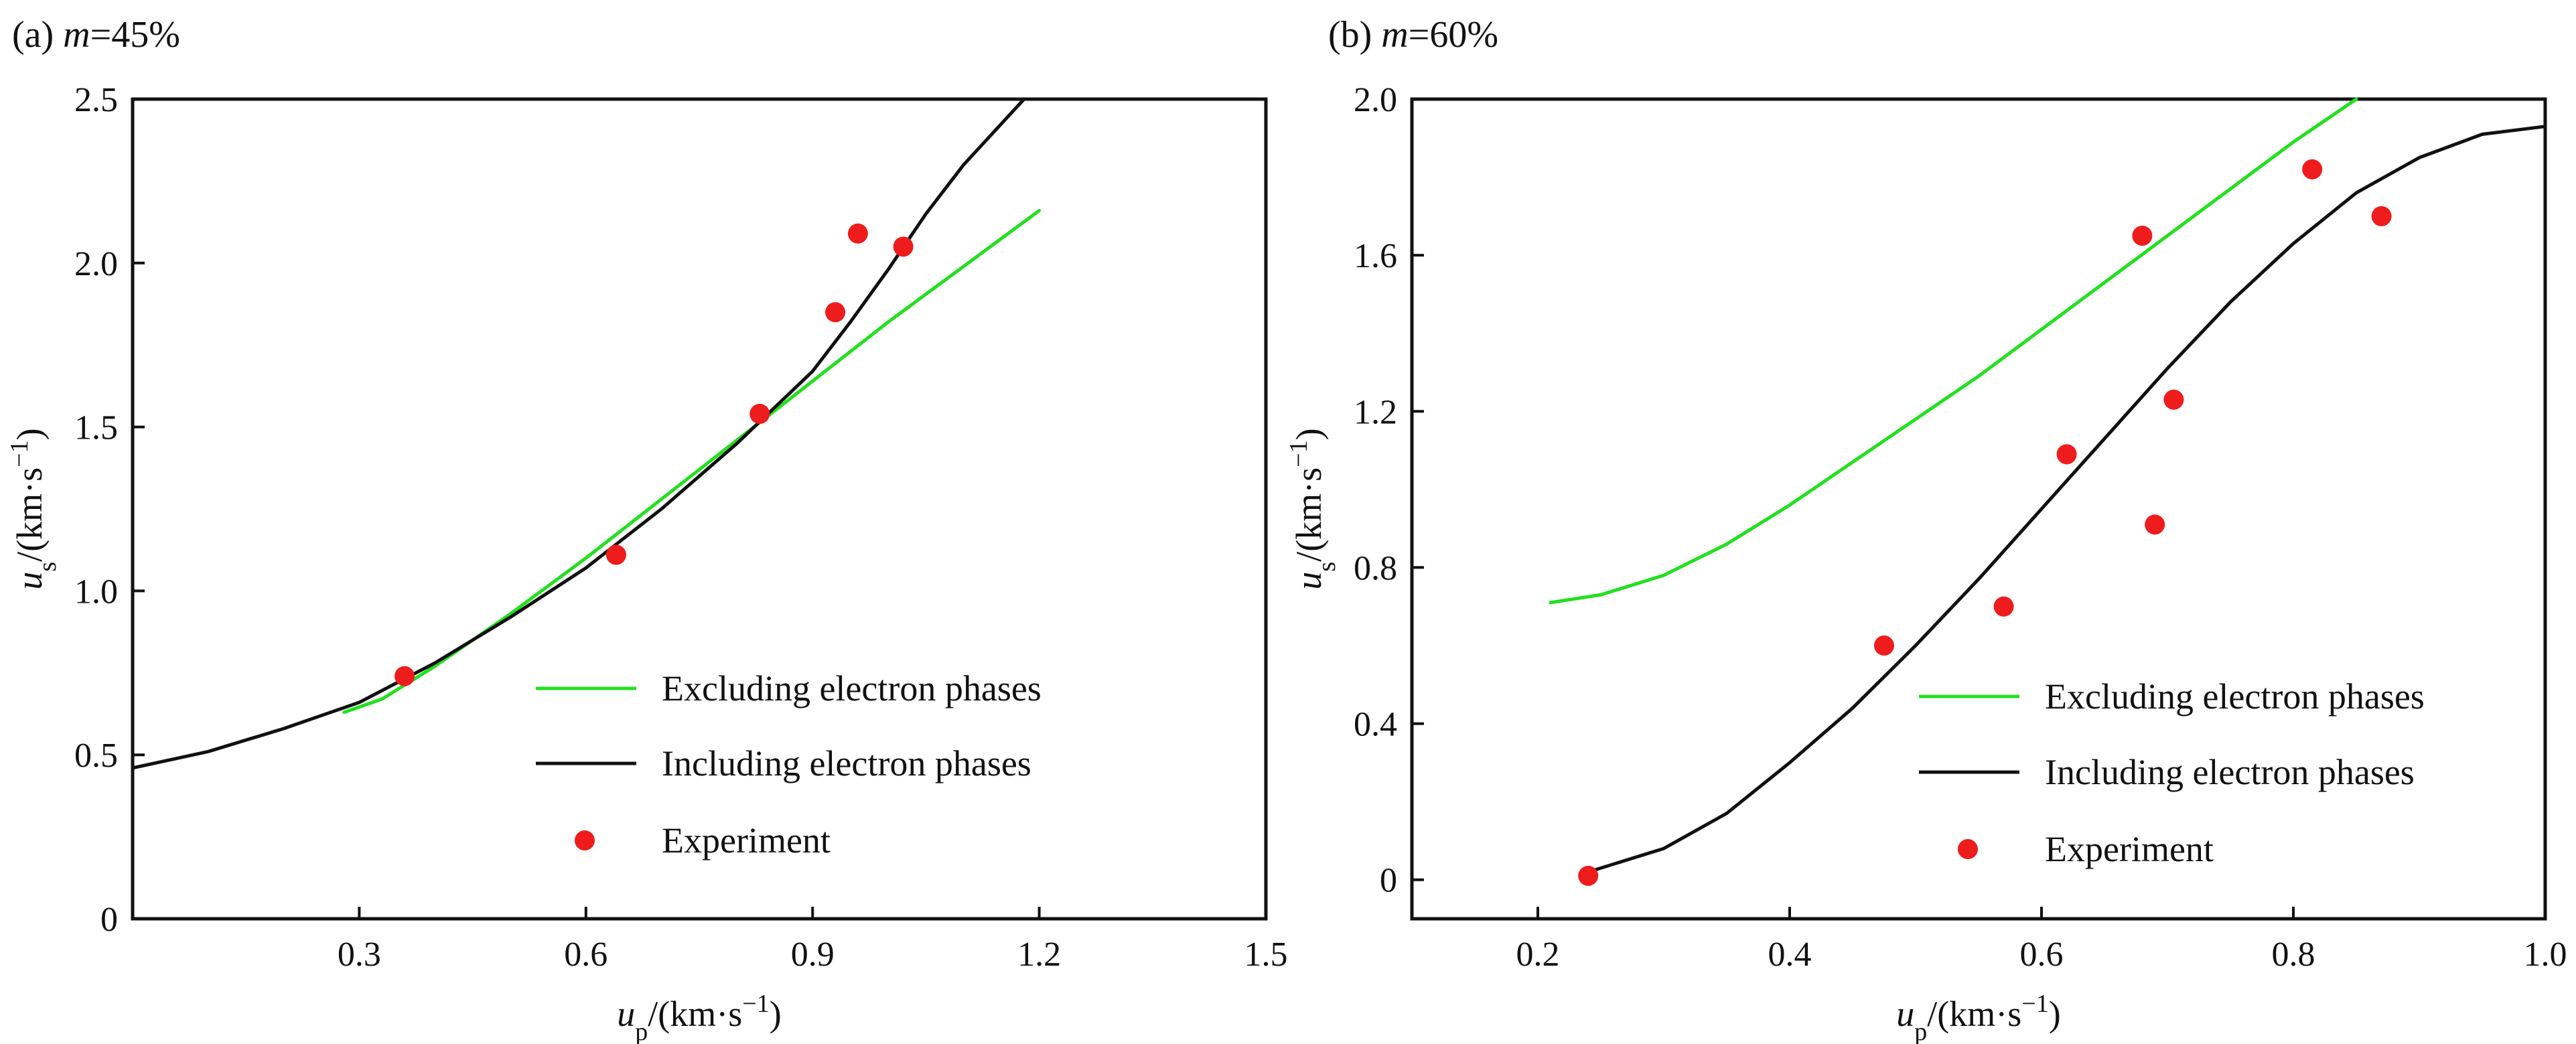 The image size is (2576, 1044). I want to click on panel-title: (b) m=60%, so click(1413, 35).